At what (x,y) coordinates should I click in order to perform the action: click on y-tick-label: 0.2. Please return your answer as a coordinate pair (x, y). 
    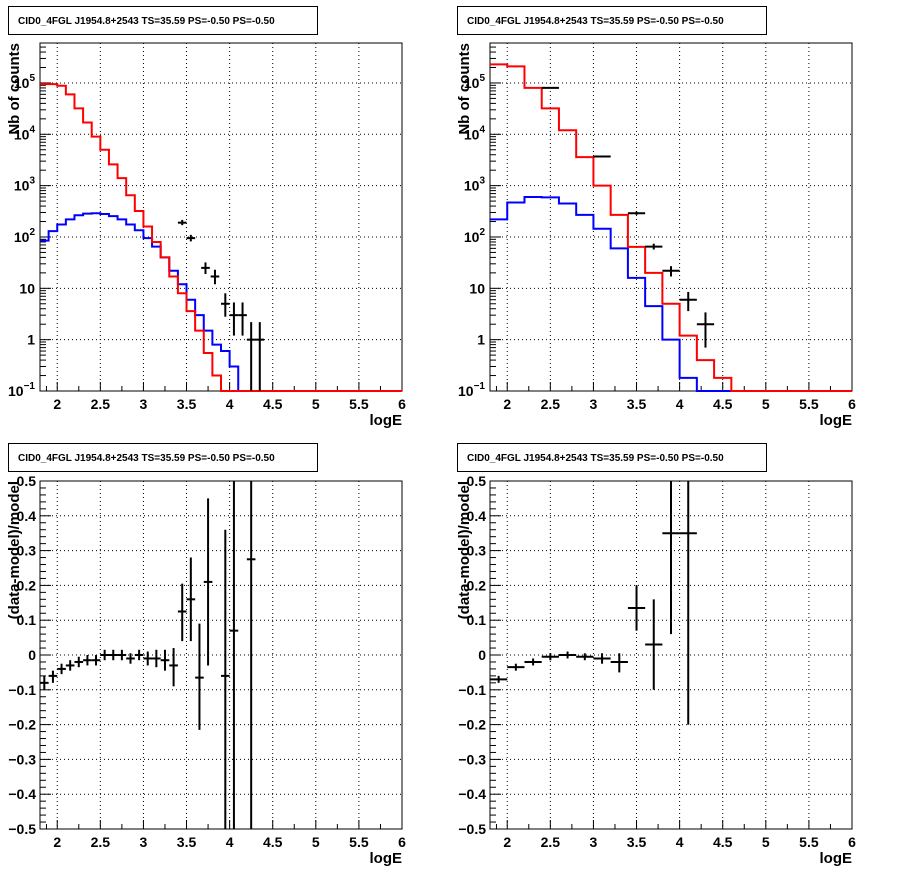
    Looking at the image, I should click on (477, 585).